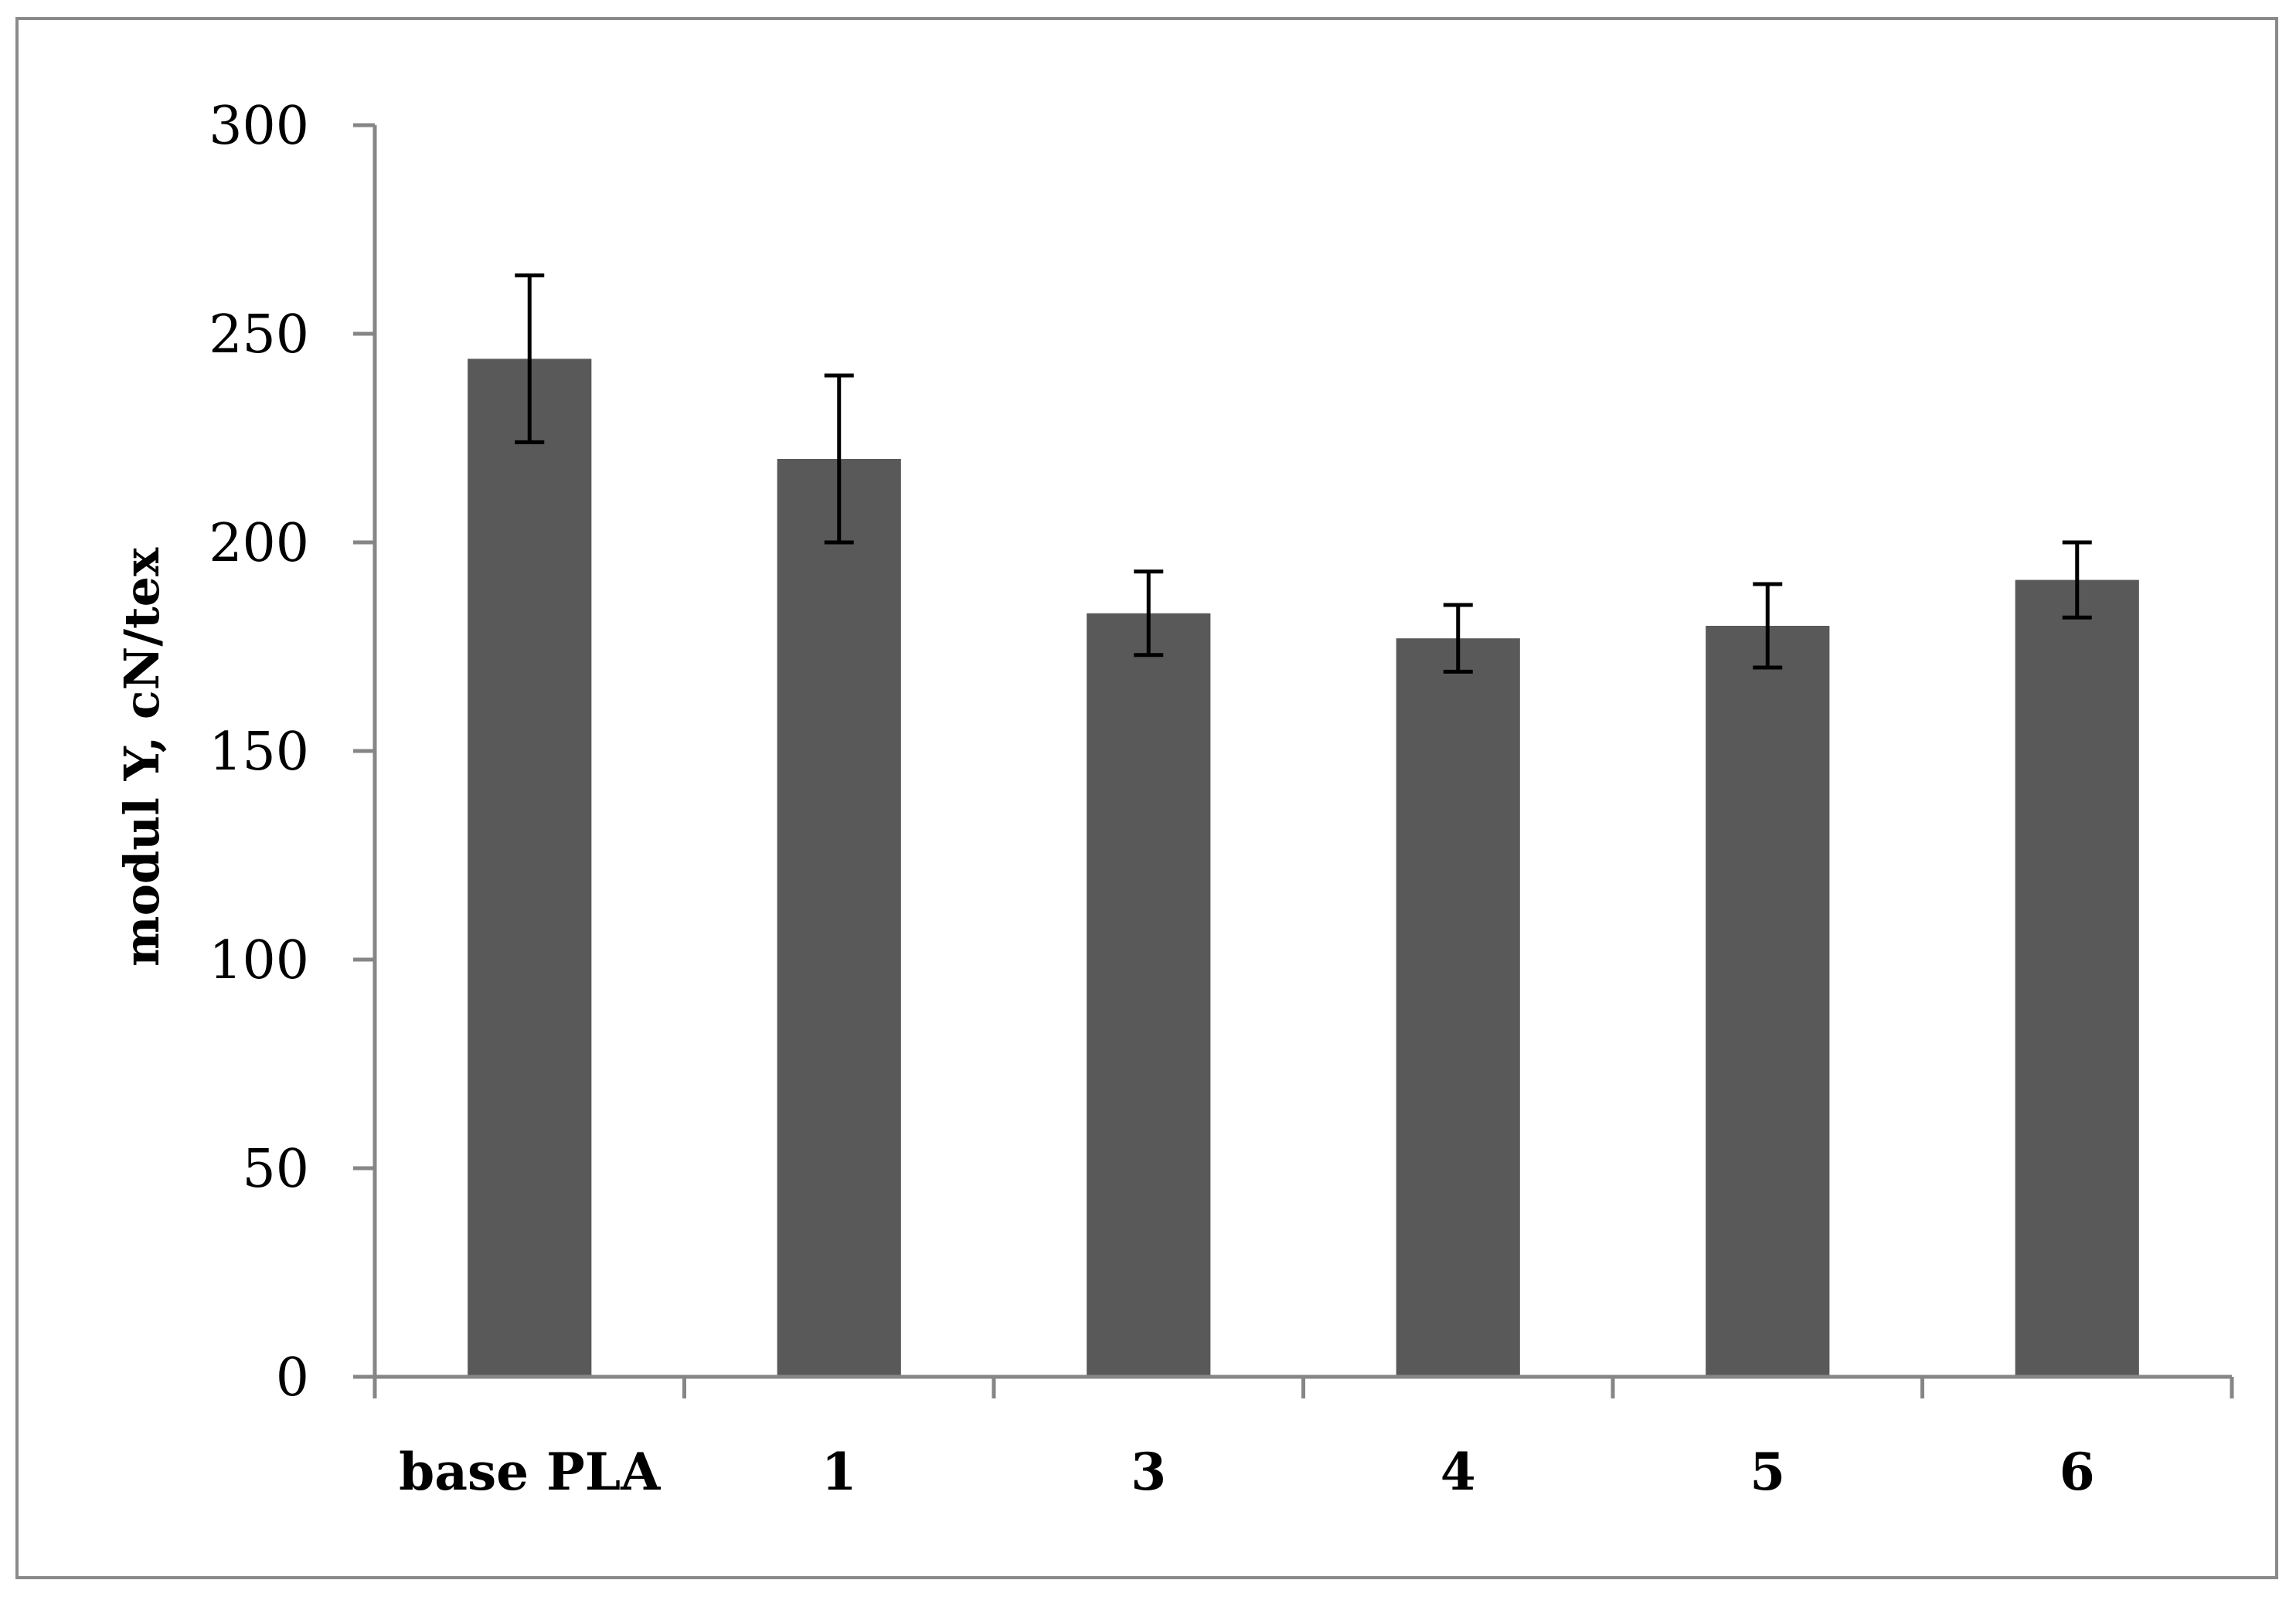  Describe the element at coordinates (1767, 1472) in the screenshot. I see `x-tick-label: 5` at that location.